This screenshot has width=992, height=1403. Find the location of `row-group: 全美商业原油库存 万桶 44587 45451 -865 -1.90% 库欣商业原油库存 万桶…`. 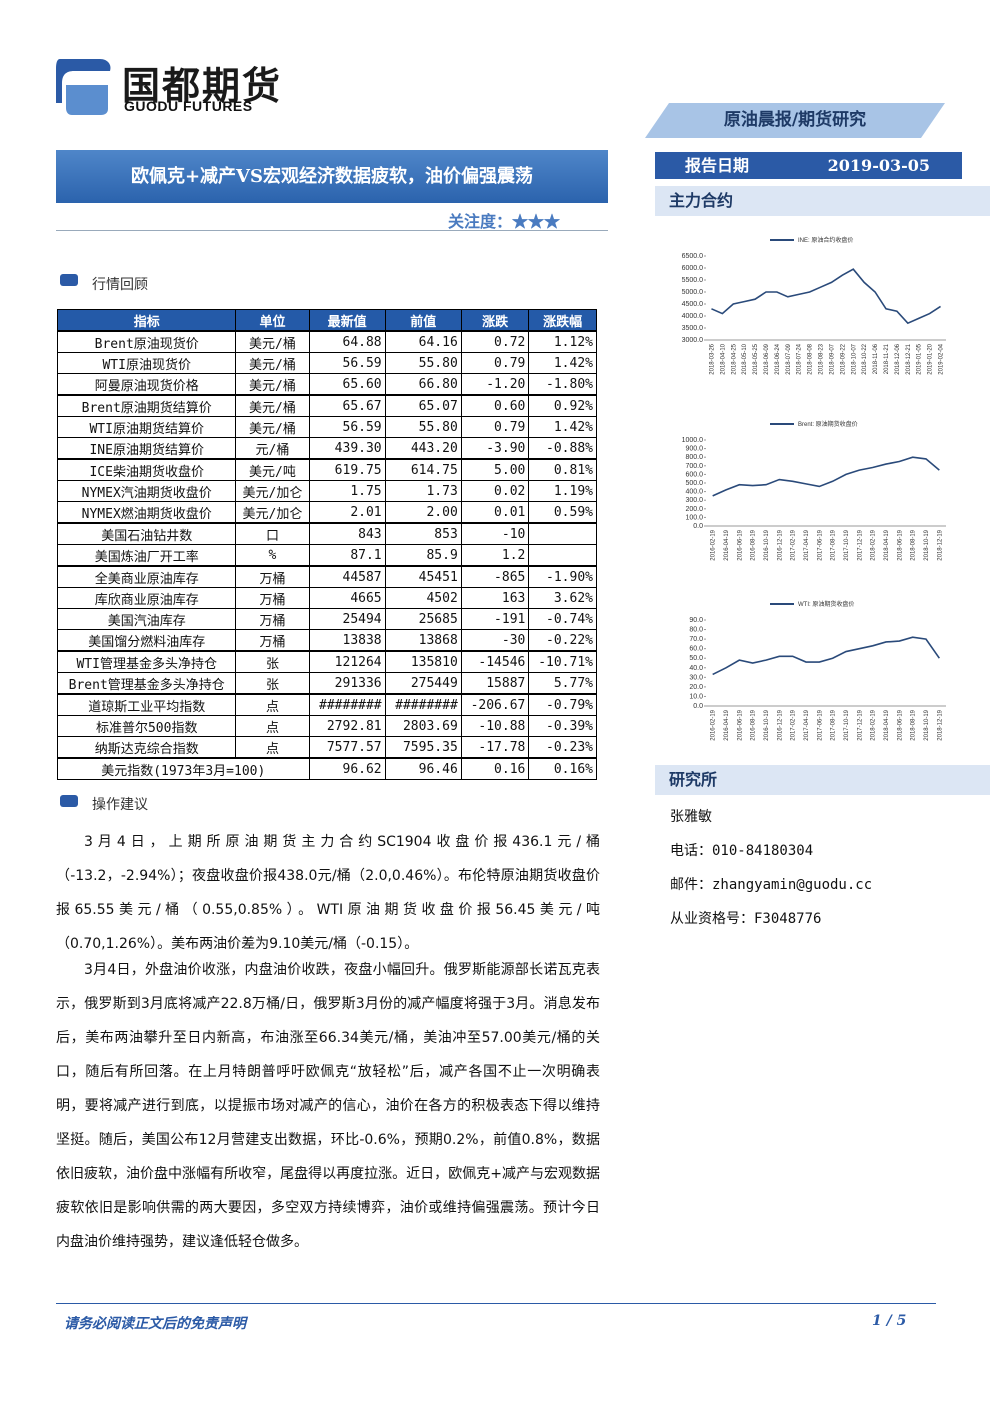

row-group: 全美商业原油库存 万桶 44587 45451 -865 -1.90% 库欣商业原油库存 万桶… is located at coordinates (326, 608).